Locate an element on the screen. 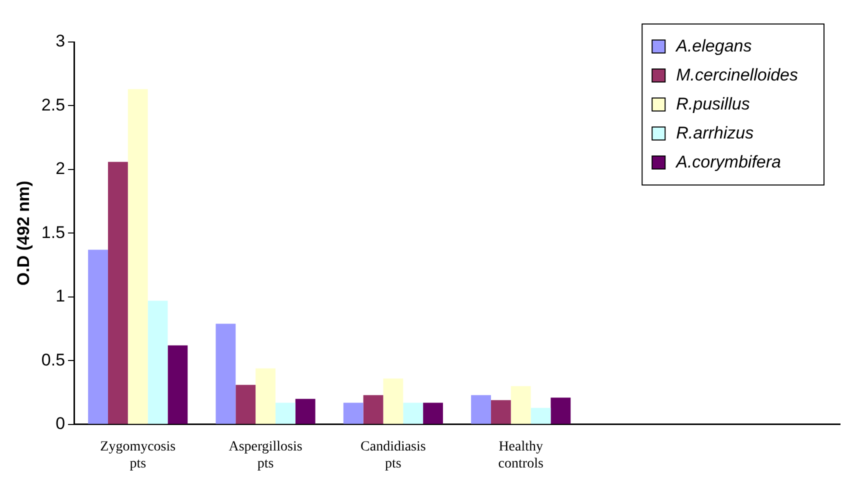  y-tick-label: 1 is located at coordinates (61, 296).